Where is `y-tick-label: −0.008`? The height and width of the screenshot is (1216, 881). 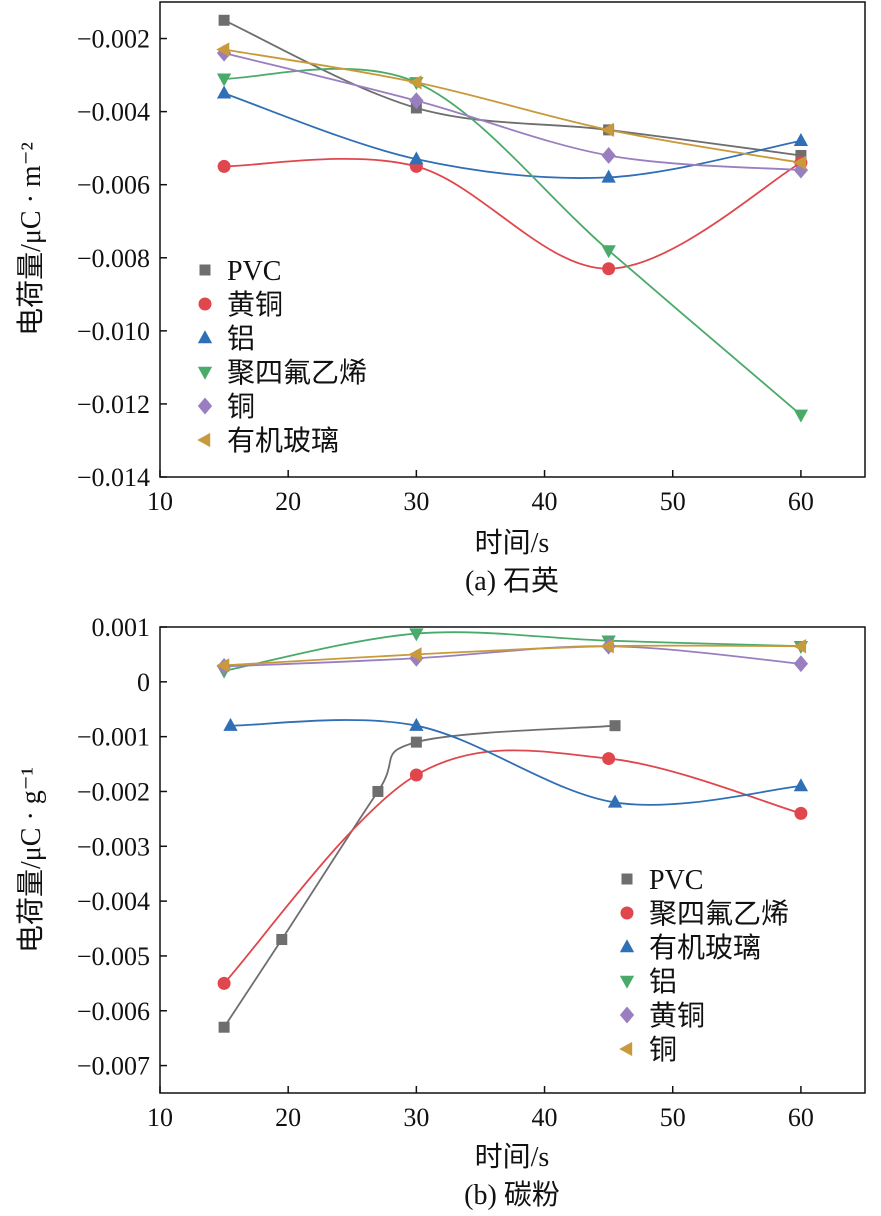 y-tick-label: −0.008 is located at coordinates (113, 258).